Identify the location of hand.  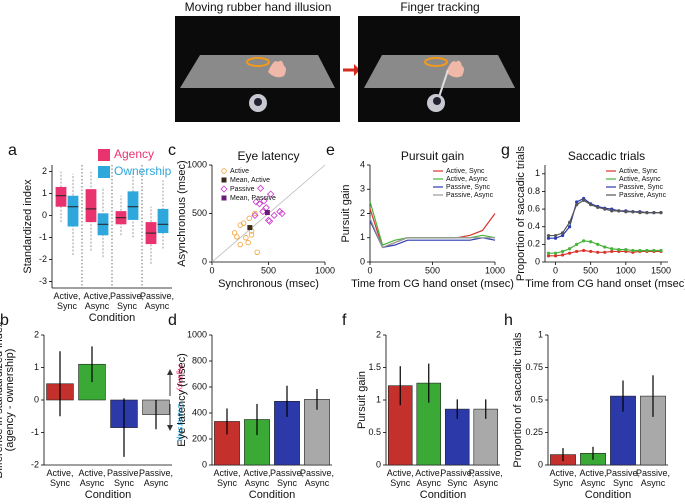
(455, 69).